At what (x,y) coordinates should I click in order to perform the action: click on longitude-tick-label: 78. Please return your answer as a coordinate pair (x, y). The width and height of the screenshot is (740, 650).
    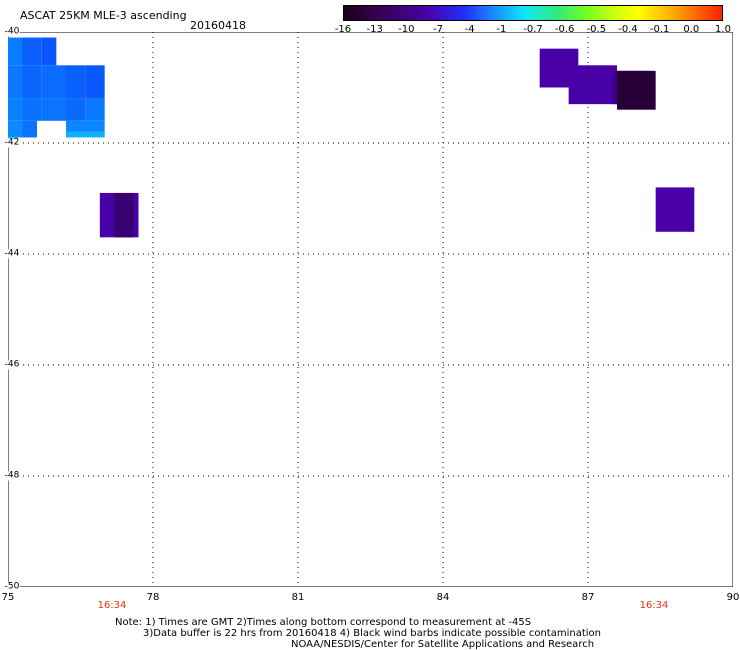
    Looking at the image, I should click on (153, 597).